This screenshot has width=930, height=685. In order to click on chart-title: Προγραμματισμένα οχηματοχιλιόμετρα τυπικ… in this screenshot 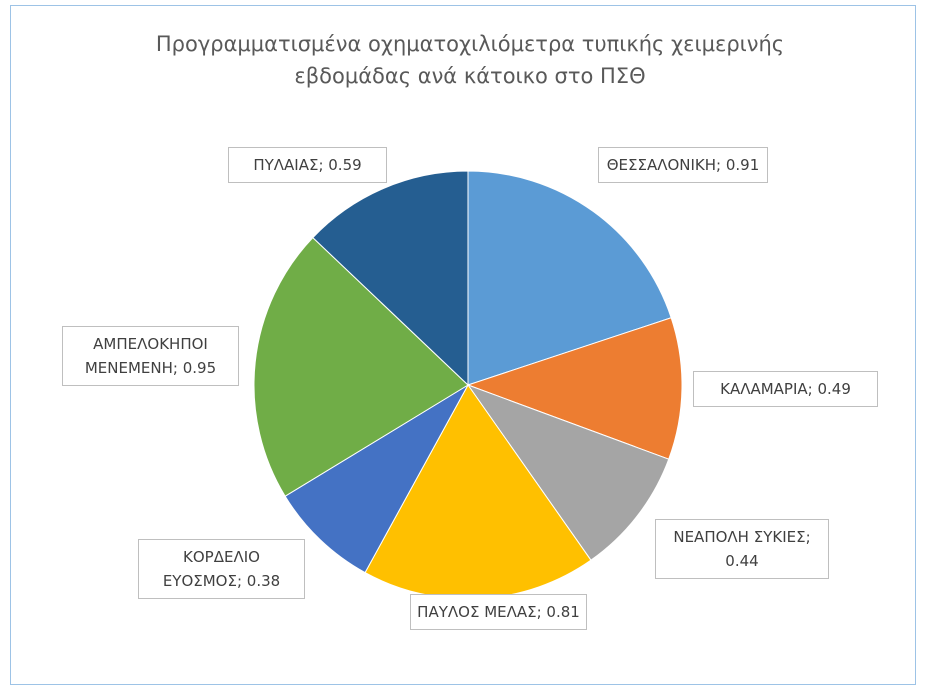, I will do `click(470, 60)`.